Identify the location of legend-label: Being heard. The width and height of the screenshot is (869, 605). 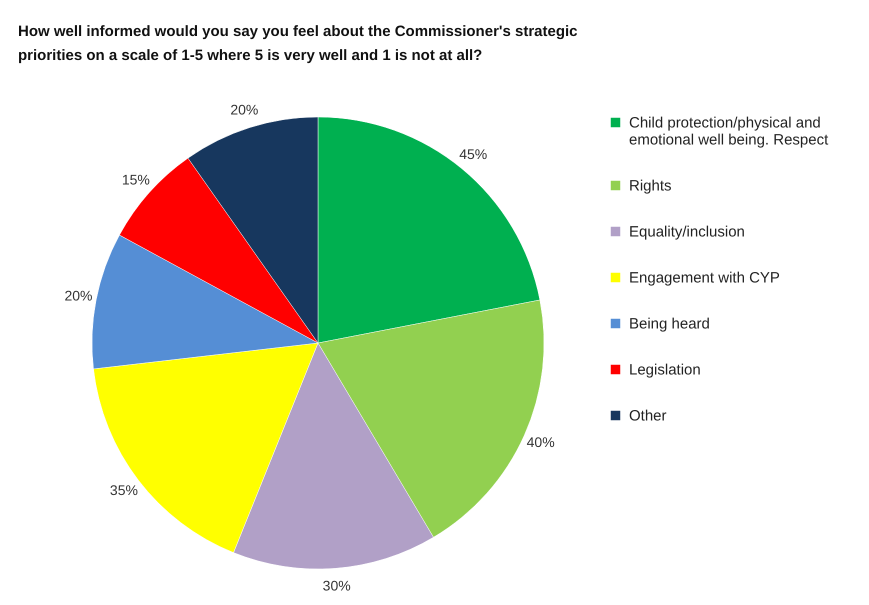
(669, 324).